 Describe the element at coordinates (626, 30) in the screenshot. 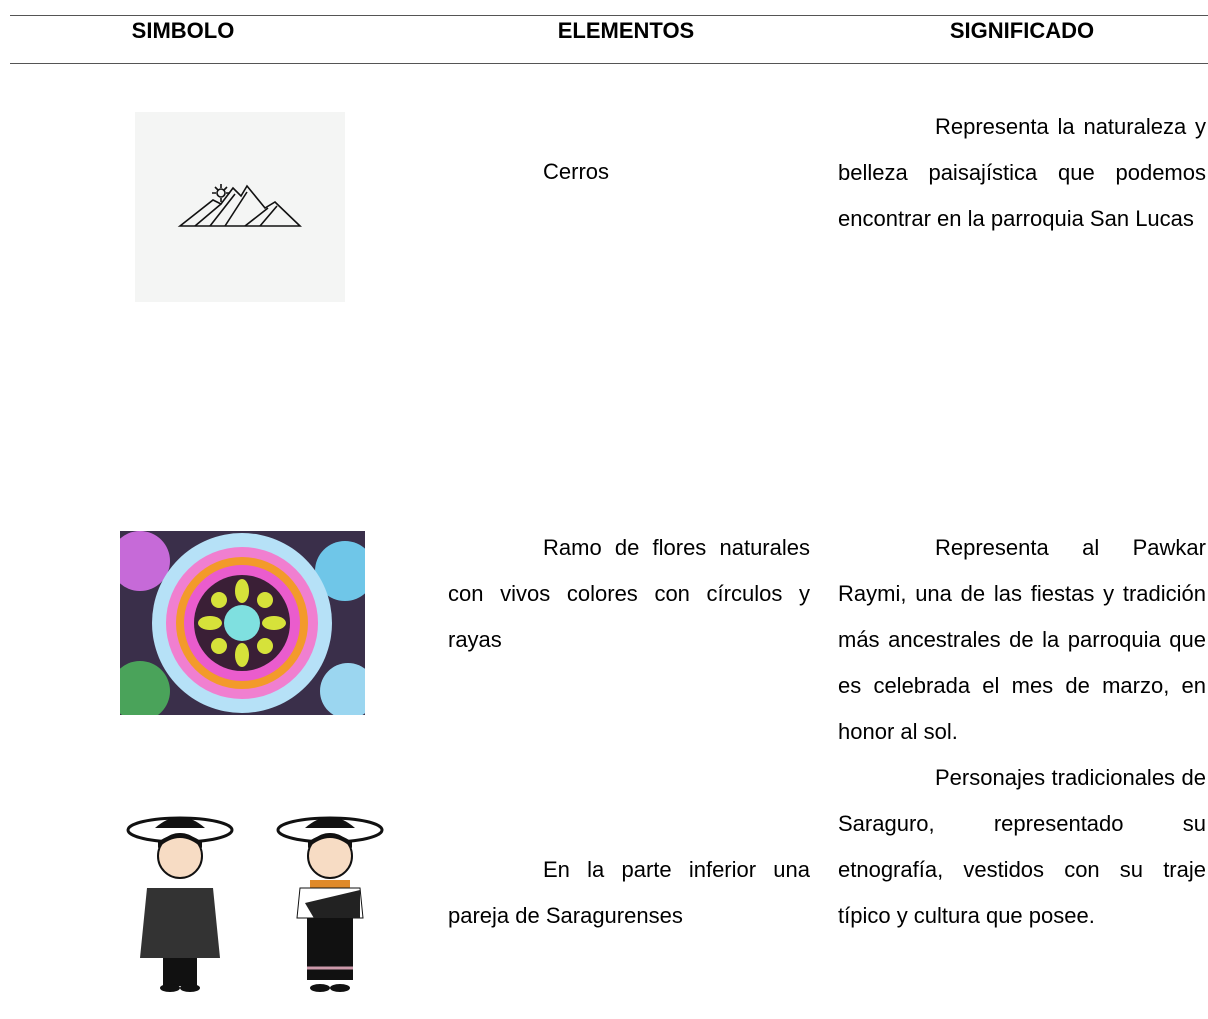

I see `column-header: ELEMENTOS` at that location.